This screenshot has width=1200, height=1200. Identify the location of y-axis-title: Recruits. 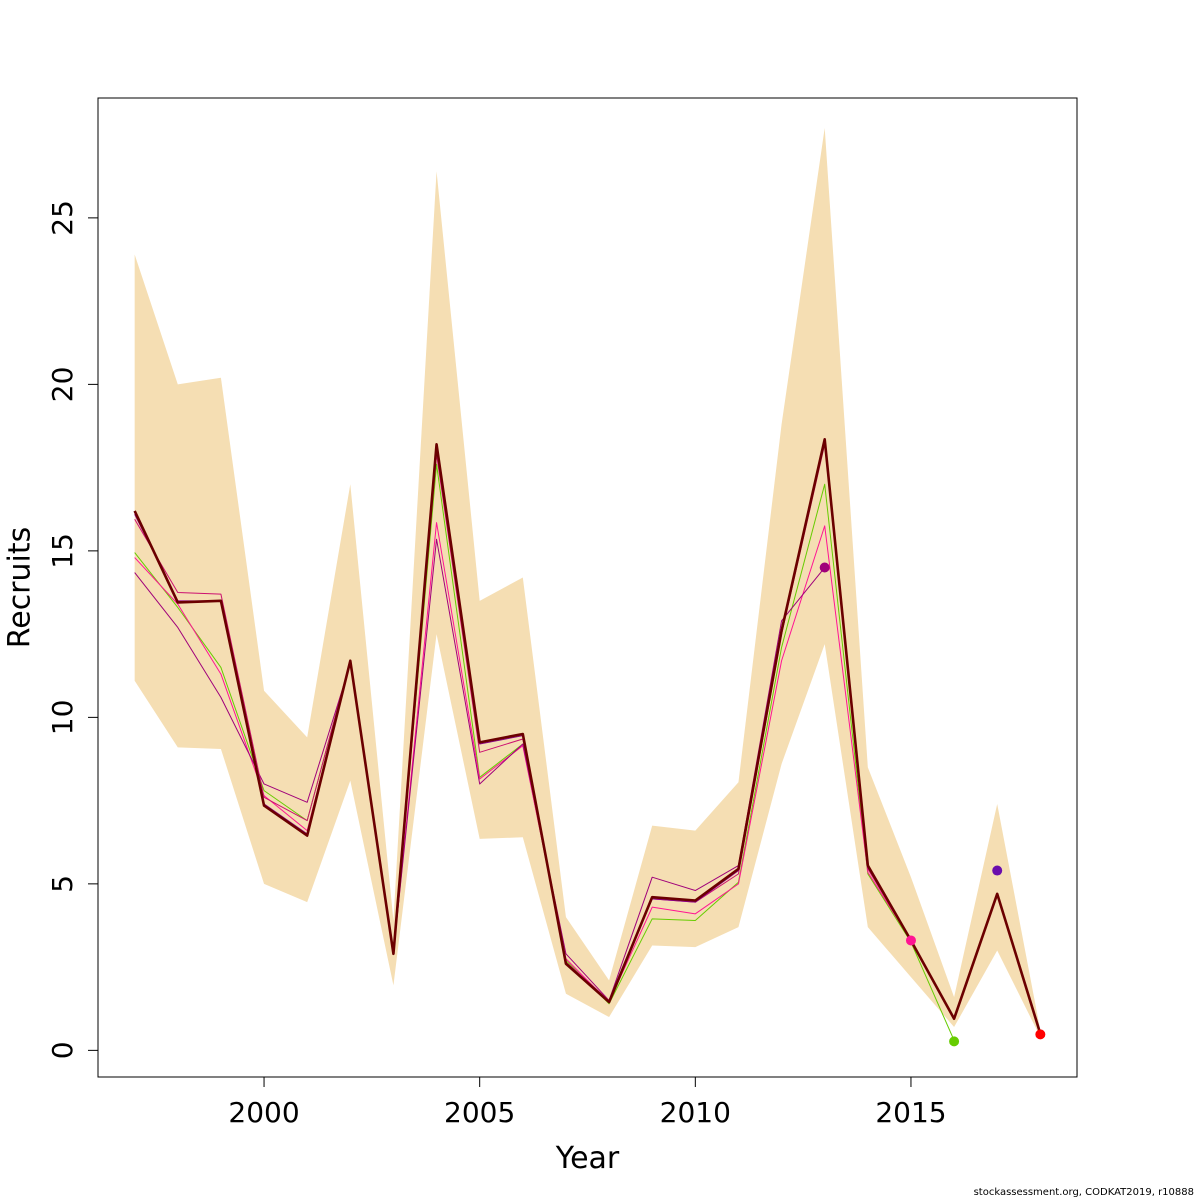
(20, 588).